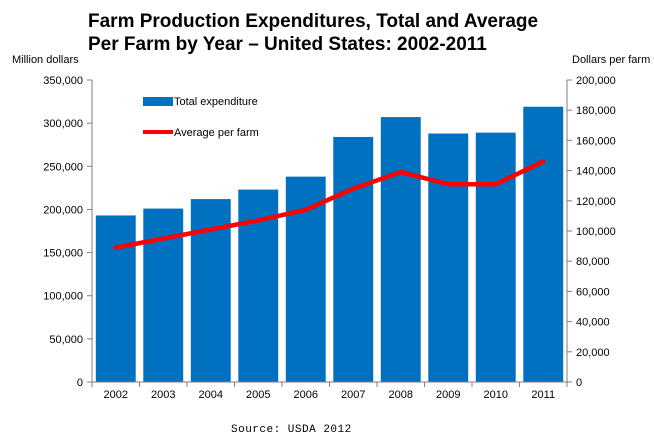 This screenshot has height=440, width=654. I want to click on chart-legend: Total expenditure Average per farm, so click(201, 117).